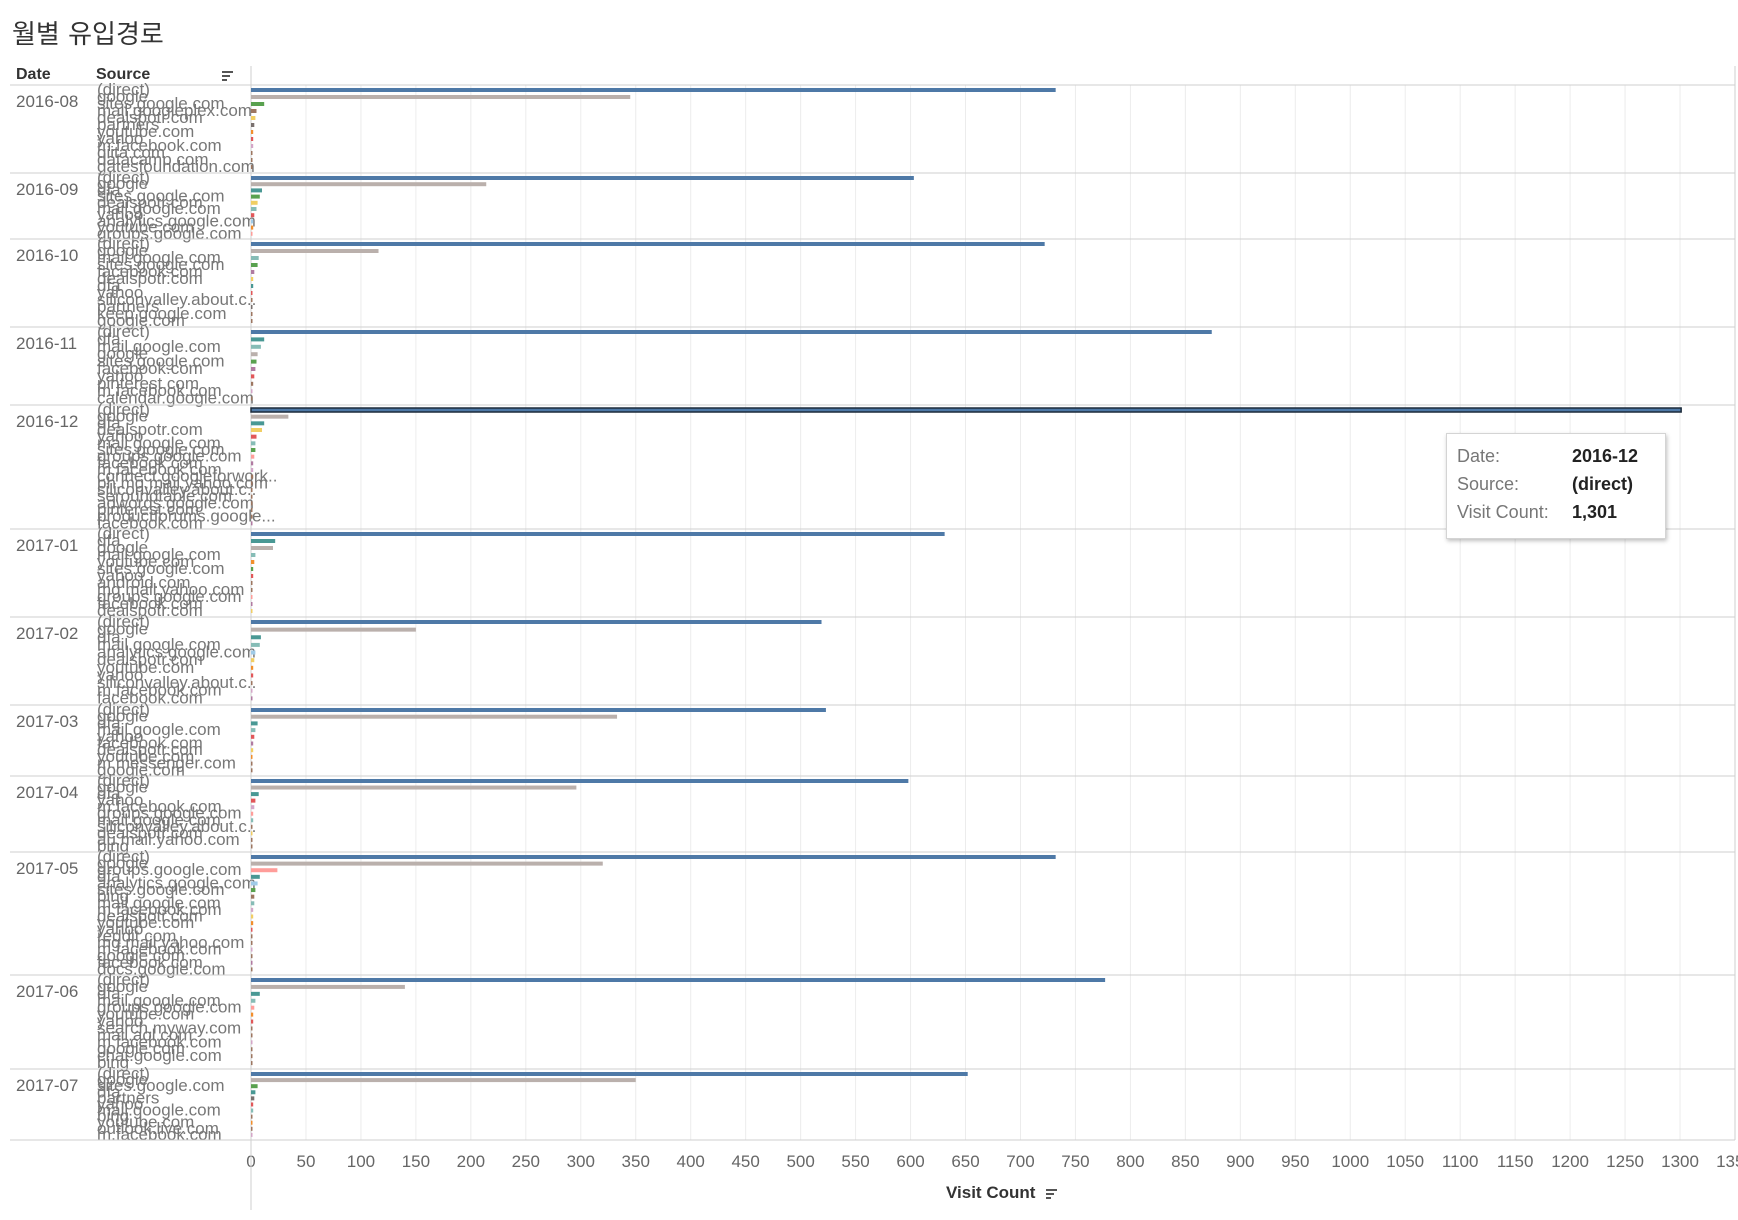 Image resolution: width=1738 pixels, height=1220 pixels. Describe the element at coordinates (256, 346) in the screenshot. I see `bar-2016-11-mail.google.com` at that location.